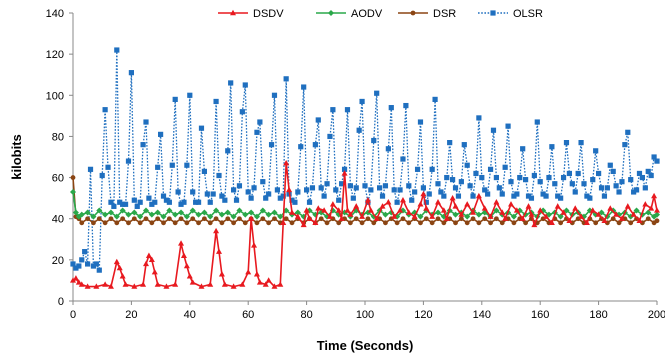 This screenshot has width=665, height=356. I want to click on aodv-line, so click(365, 204).